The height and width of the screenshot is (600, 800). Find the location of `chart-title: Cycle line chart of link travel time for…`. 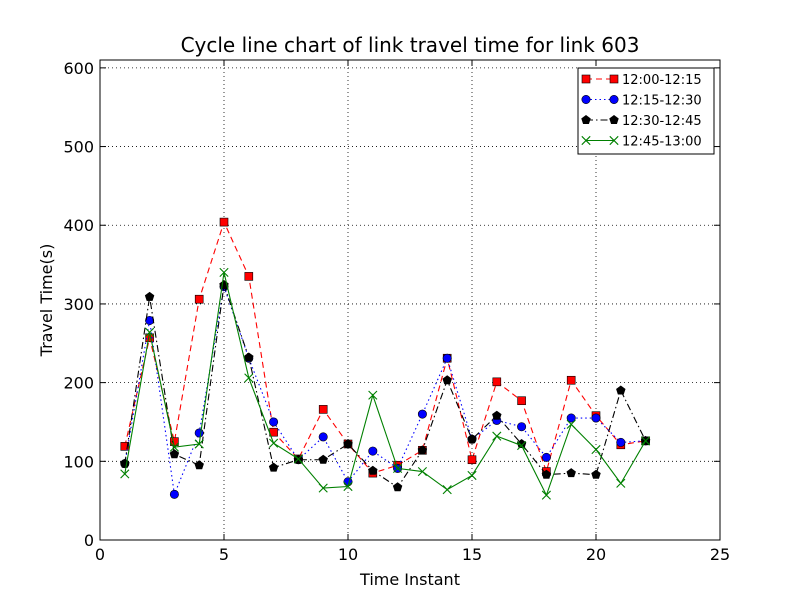

chart-title: Cycle line chart of link travel time for… is located at coordinates (410, 45).